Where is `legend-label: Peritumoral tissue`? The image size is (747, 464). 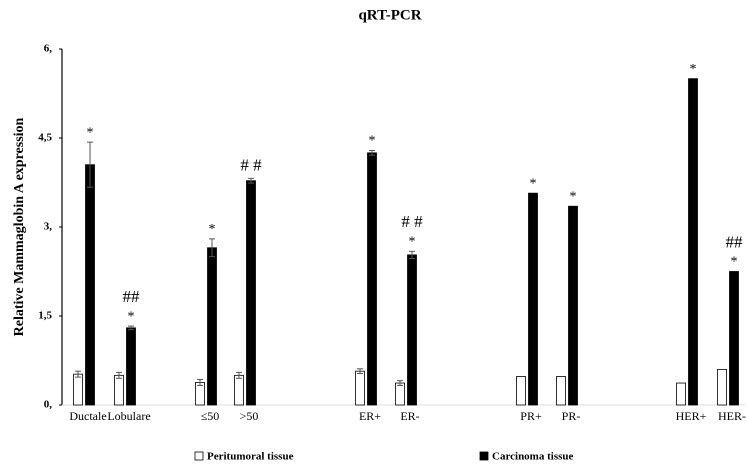 legend-label: Peritumoral tissue is located at coordinates (250, 457).